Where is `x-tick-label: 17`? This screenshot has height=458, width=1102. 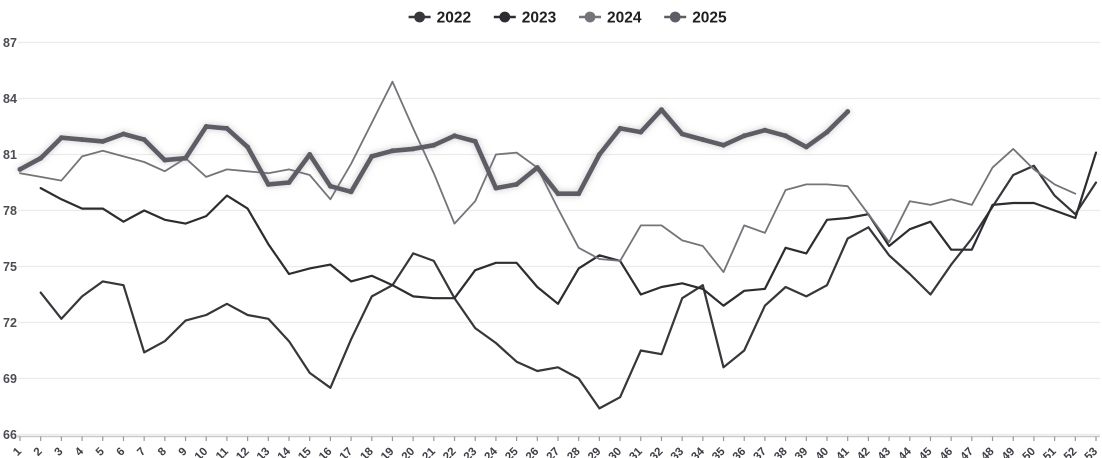 x-tick-label: 17 is located at coordinates (347, 452).